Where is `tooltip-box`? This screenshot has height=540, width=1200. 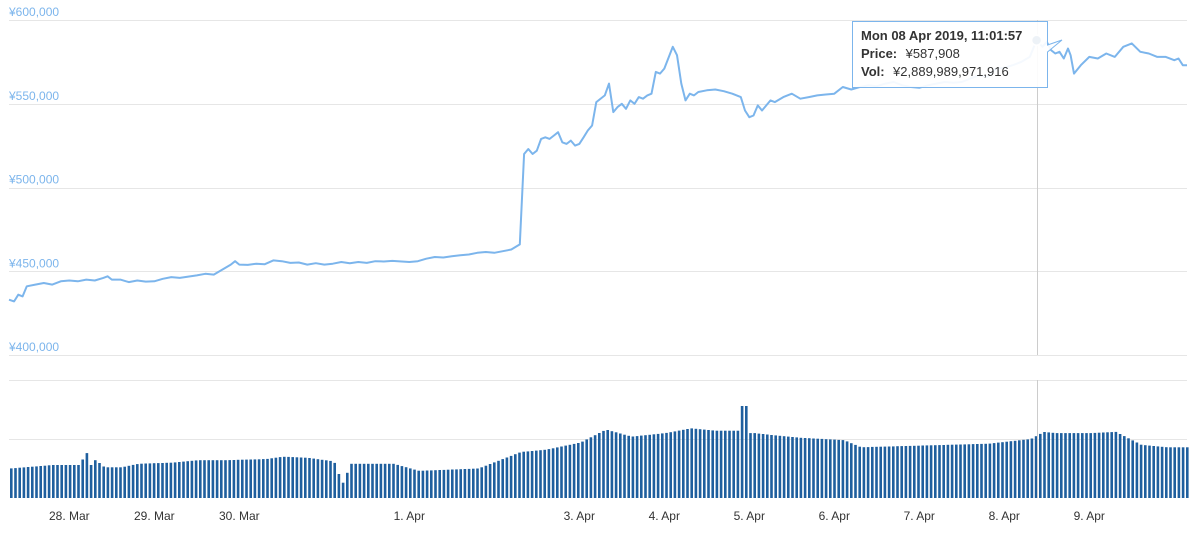
tooltip-box is located at coordinates (957, 54).